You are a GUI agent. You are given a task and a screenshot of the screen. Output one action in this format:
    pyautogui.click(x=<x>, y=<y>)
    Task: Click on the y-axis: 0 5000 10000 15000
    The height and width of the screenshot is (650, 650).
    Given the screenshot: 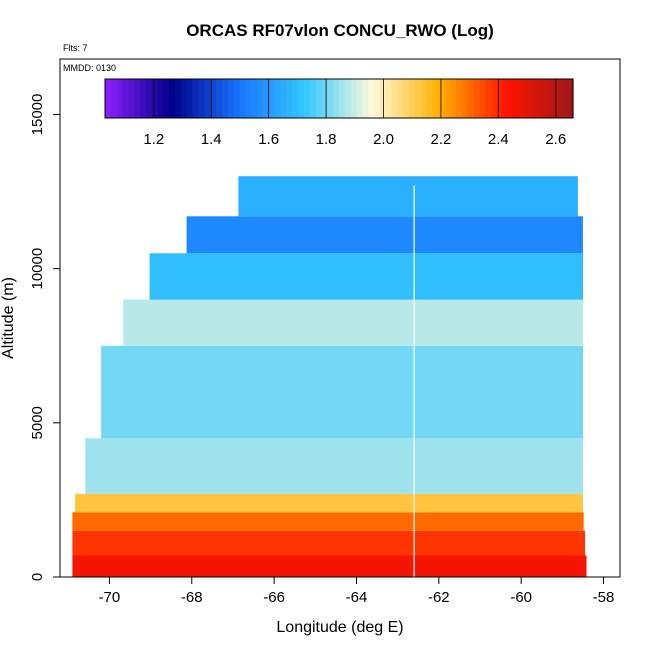 What is the action you would take?
    pyautogui.click(x=44, y=337)
    